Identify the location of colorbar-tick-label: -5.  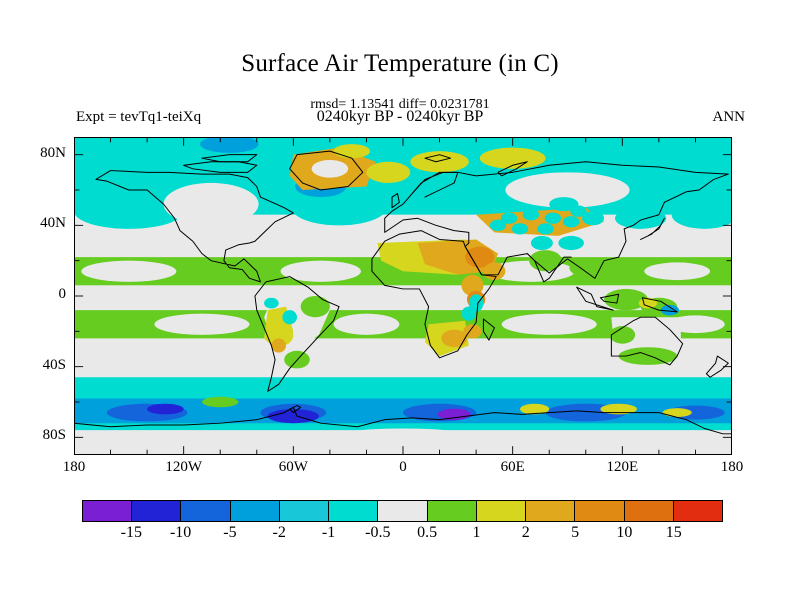
(230, 532).